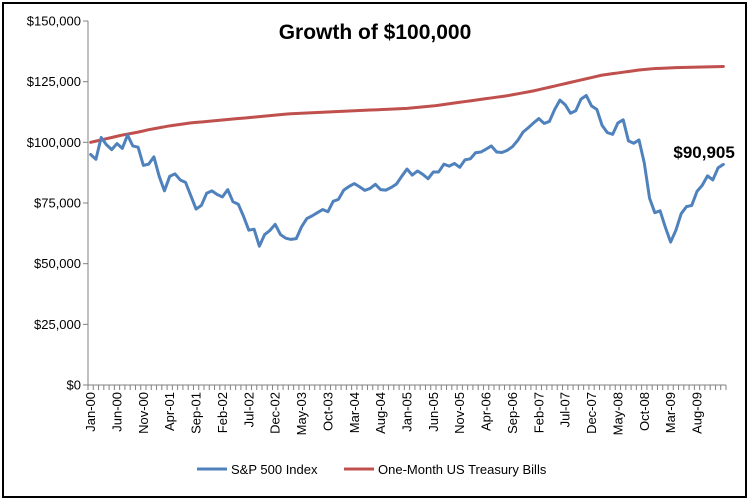 The width and height of the screenshot is (749, 501). What do you see at coordinates (248, 409) in the screenshot?
I see `x-tick-label: Jul-02` at bounding box center [248, 409].